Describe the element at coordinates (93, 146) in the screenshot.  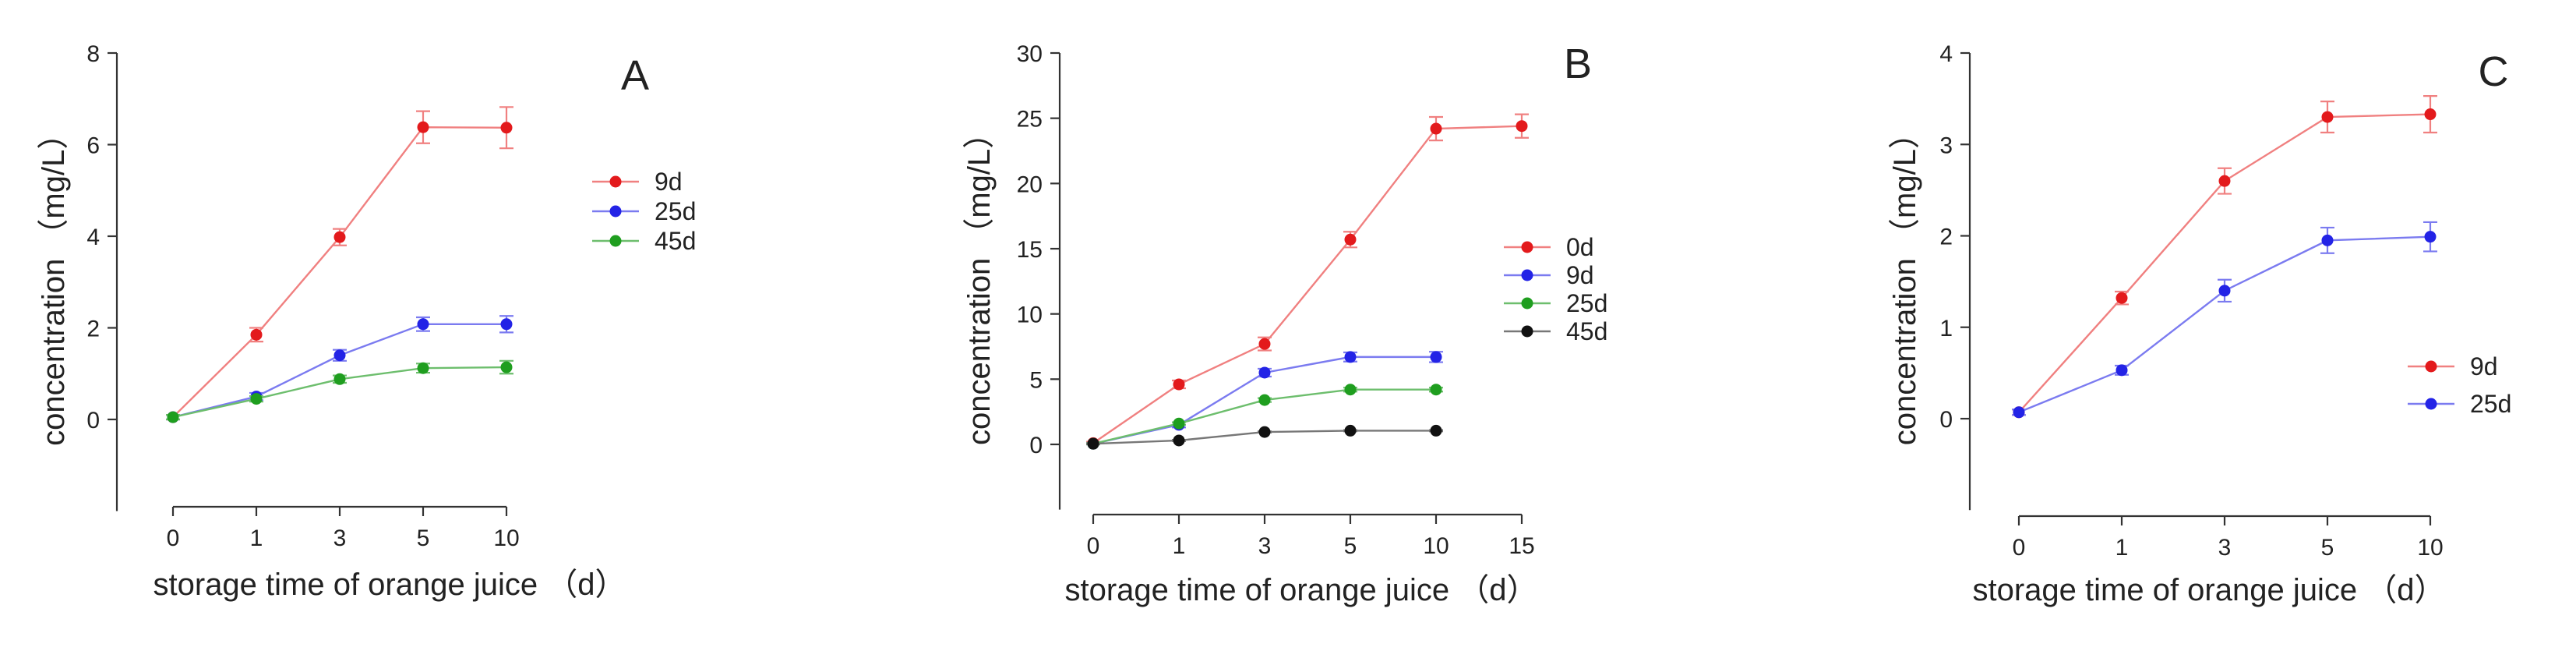
I see `y-tick-label: 6` at that location.